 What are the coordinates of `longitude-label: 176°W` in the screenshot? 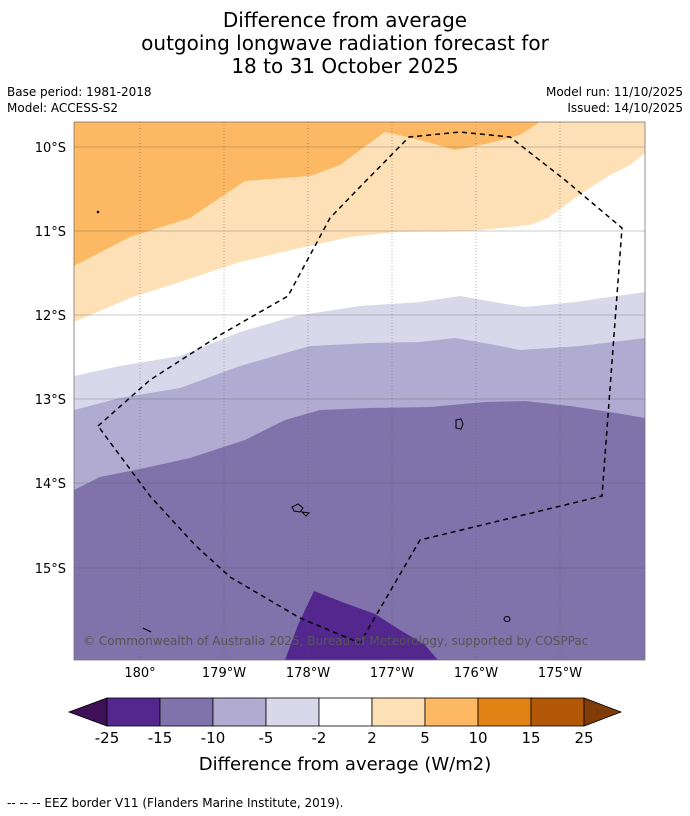 It's located at (476, 673).